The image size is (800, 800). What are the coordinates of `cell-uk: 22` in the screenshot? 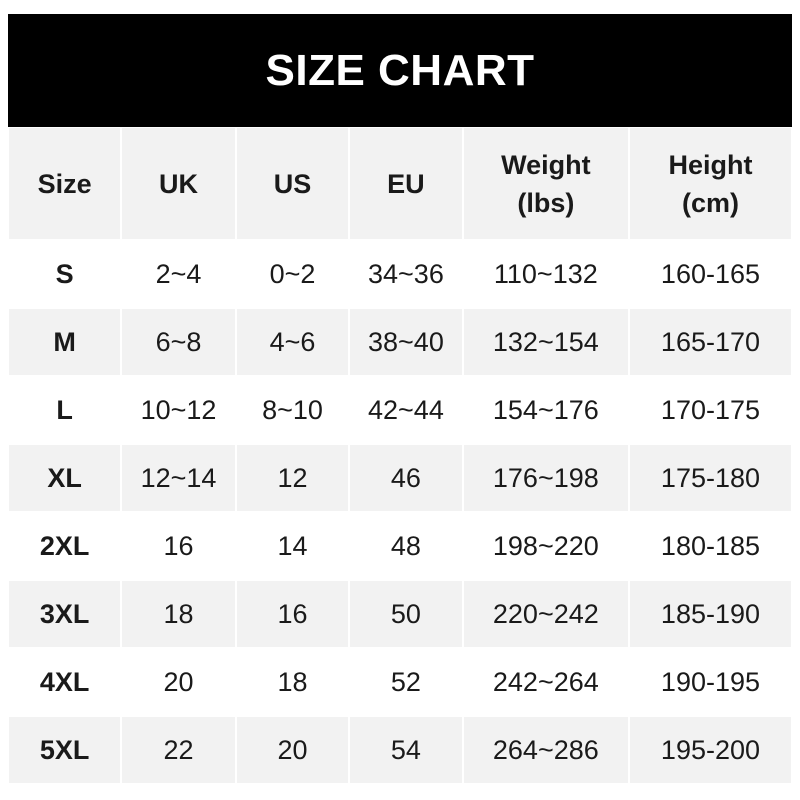 It's located at (178, 750).